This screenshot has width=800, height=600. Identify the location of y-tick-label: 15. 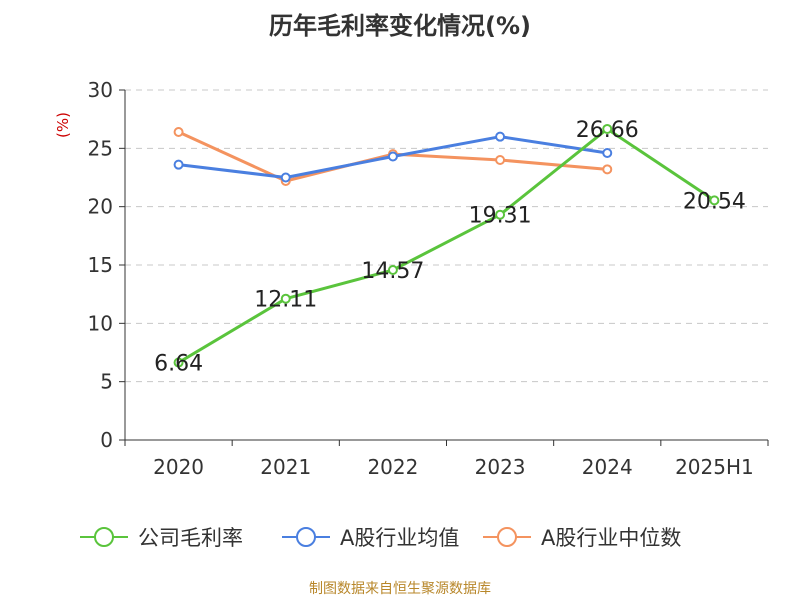
(100, 265).